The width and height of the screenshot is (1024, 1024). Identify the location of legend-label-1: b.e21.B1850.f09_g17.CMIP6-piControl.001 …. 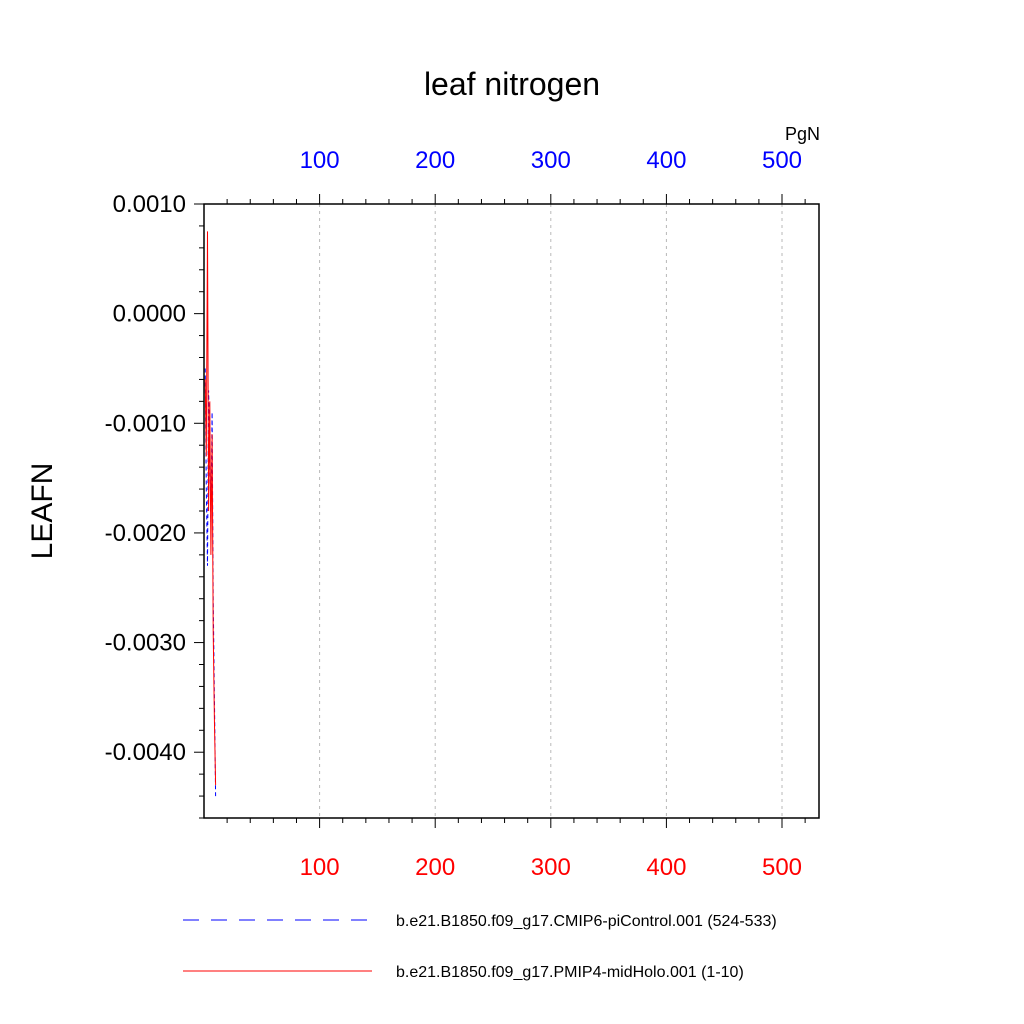
(586, 921).